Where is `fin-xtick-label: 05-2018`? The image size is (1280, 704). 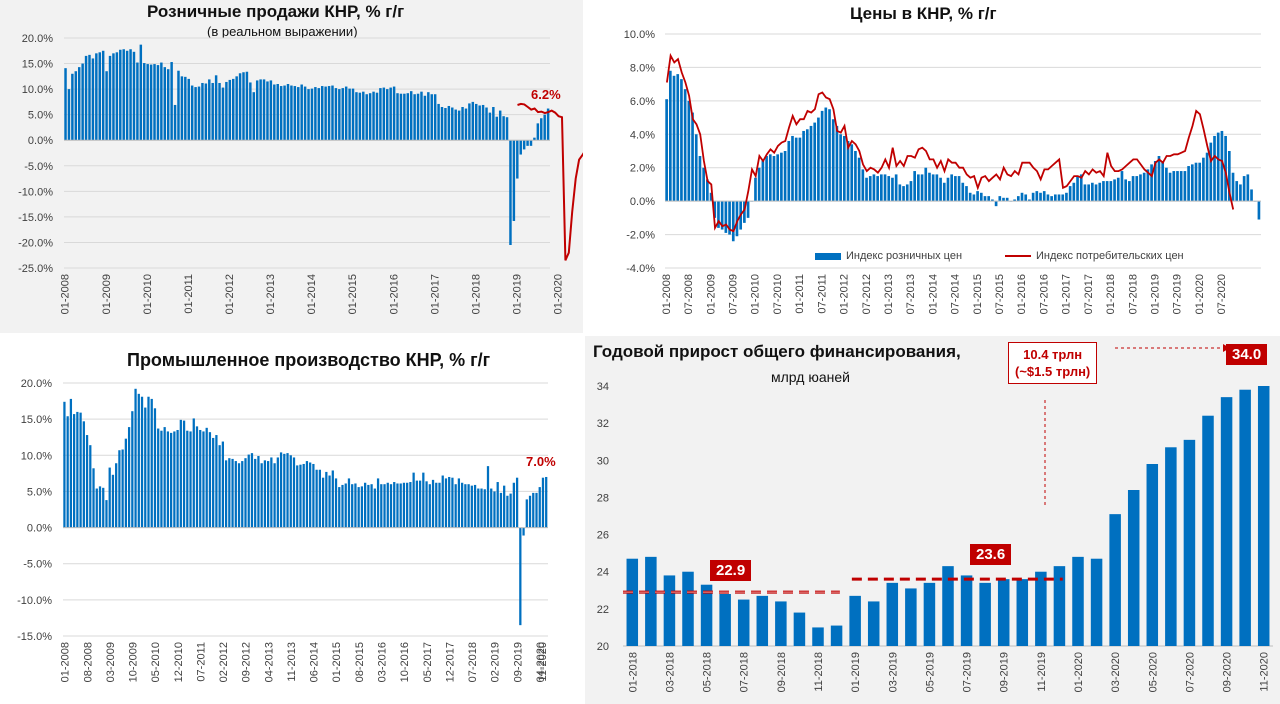 fin-xtick-label: 05-2018 is located at coordinates (708, 672).